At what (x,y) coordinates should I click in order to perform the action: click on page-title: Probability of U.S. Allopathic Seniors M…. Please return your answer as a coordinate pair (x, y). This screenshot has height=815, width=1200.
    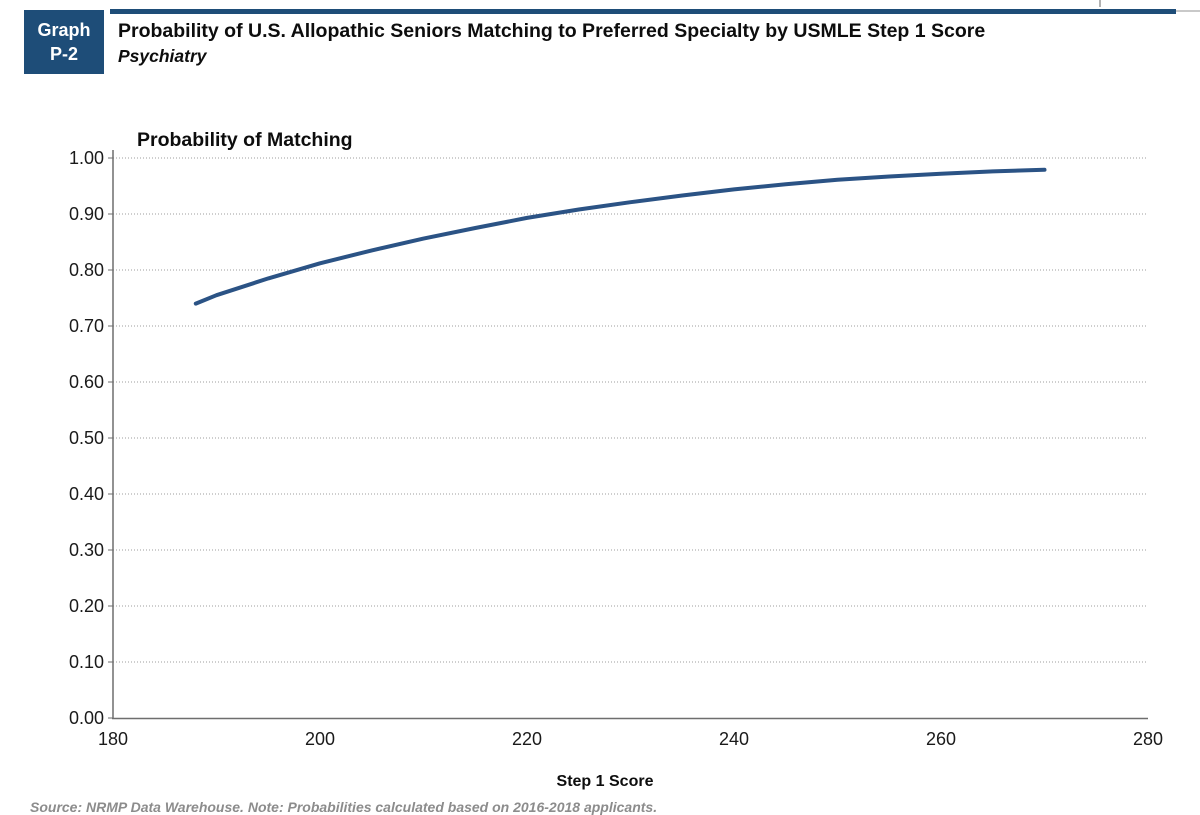
    Looking at the image, I should click on (552, 31).